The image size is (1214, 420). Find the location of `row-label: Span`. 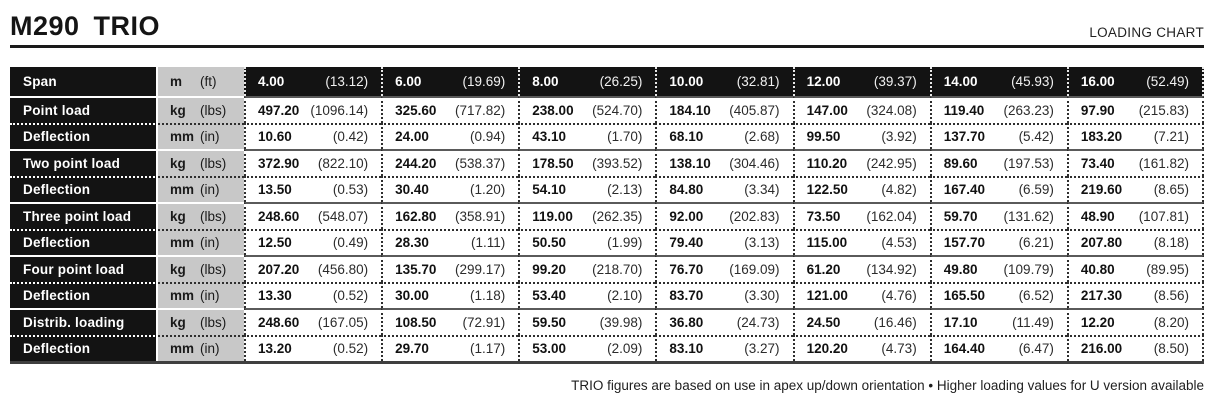

row-label: Span is located at coordinates (84, 81).